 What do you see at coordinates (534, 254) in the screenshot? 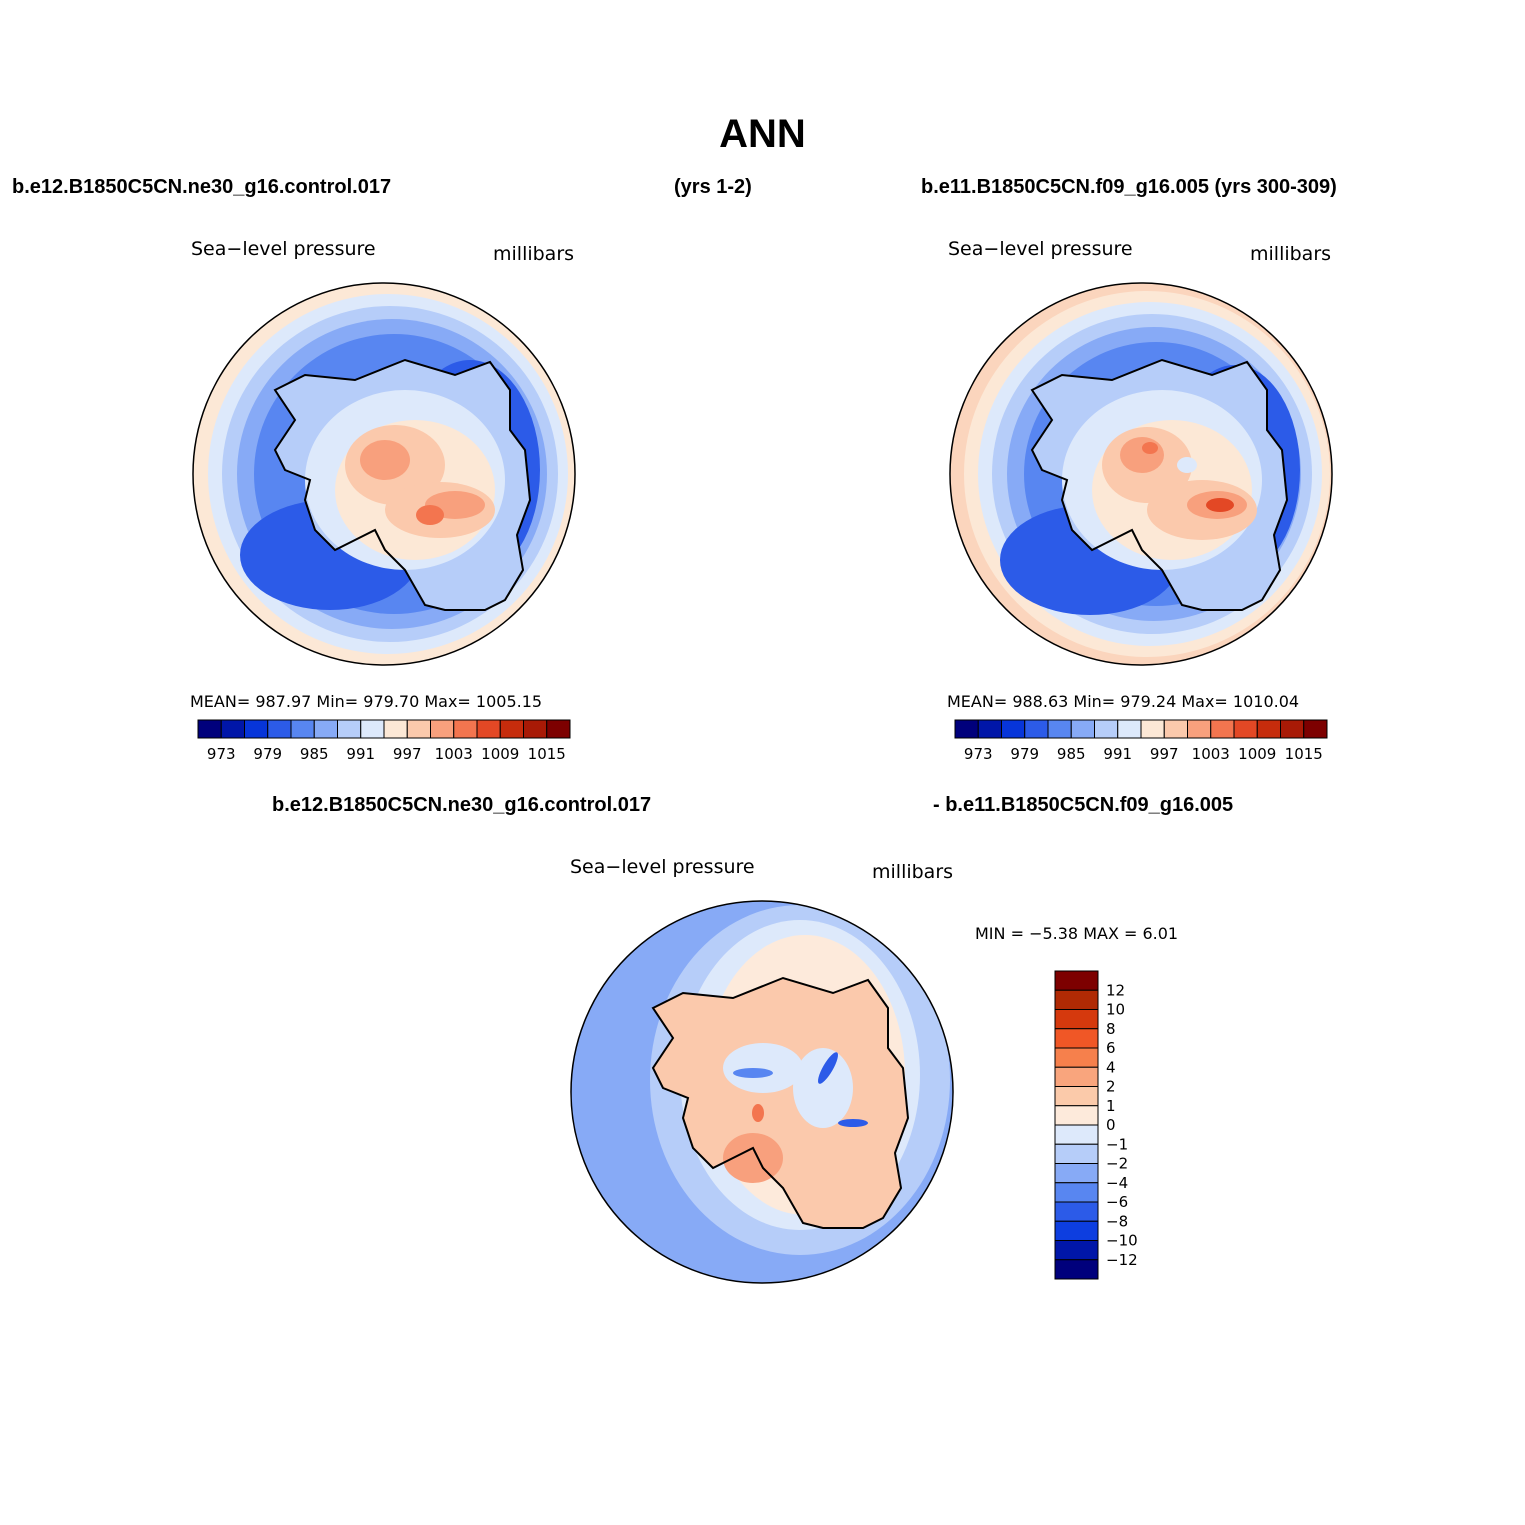
I see `panel-test-units: millibars` at bounding box center [534, 254].